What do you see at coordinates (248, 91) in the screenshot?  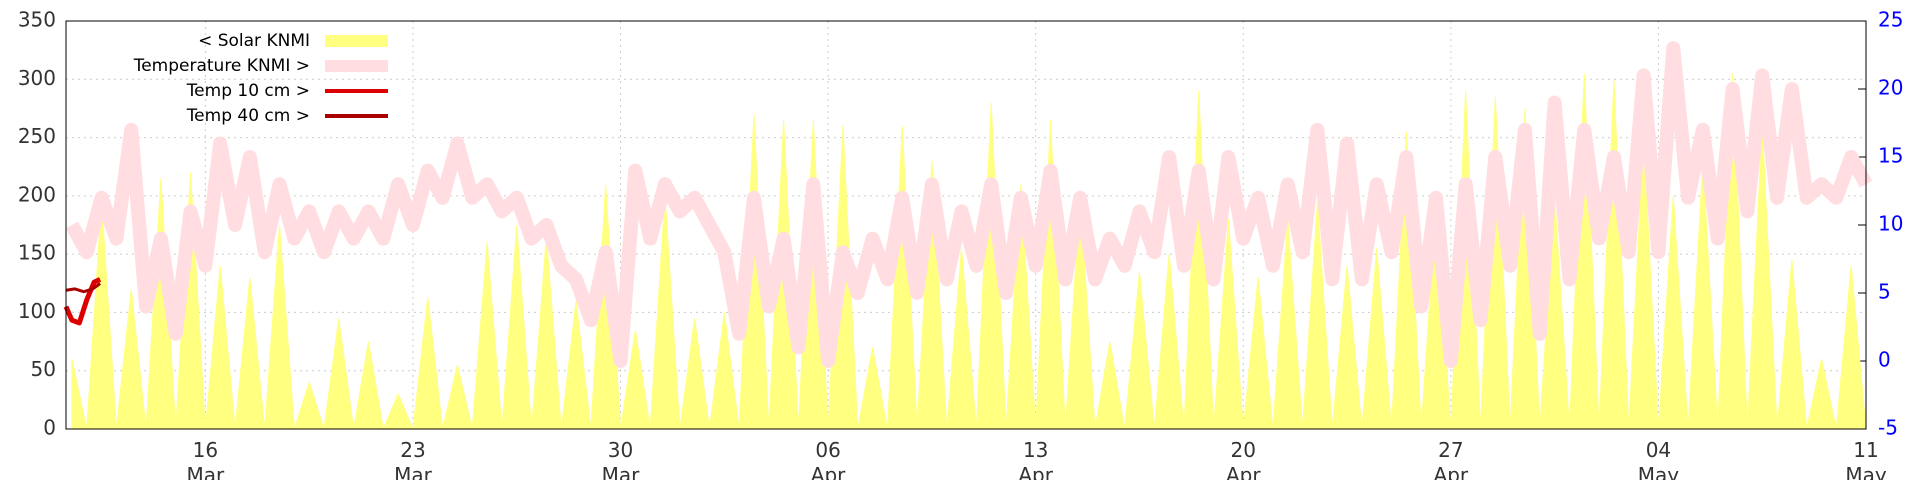 I see `legend-label: Temp 10 cm >` at bounding box center [248, 91].